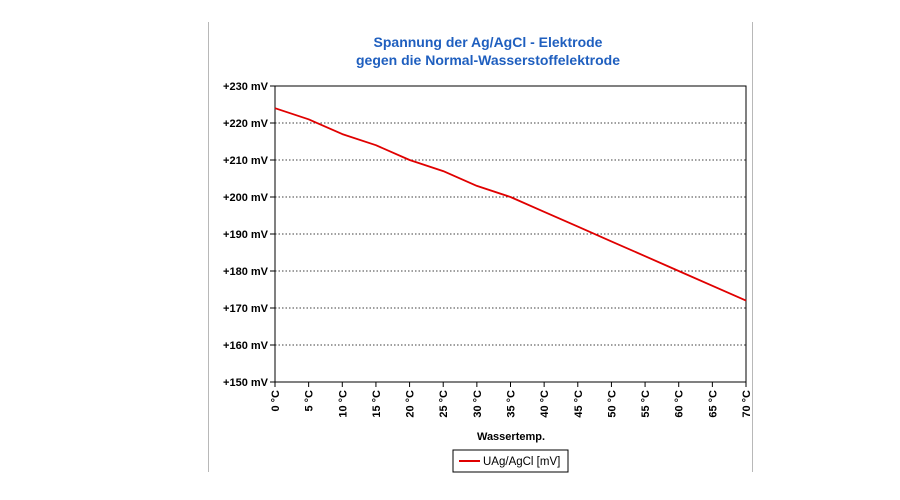 The height and width of the screenshot is (500, 900). I want to click on y-tick-label: +200 mV, so click(246, 198).